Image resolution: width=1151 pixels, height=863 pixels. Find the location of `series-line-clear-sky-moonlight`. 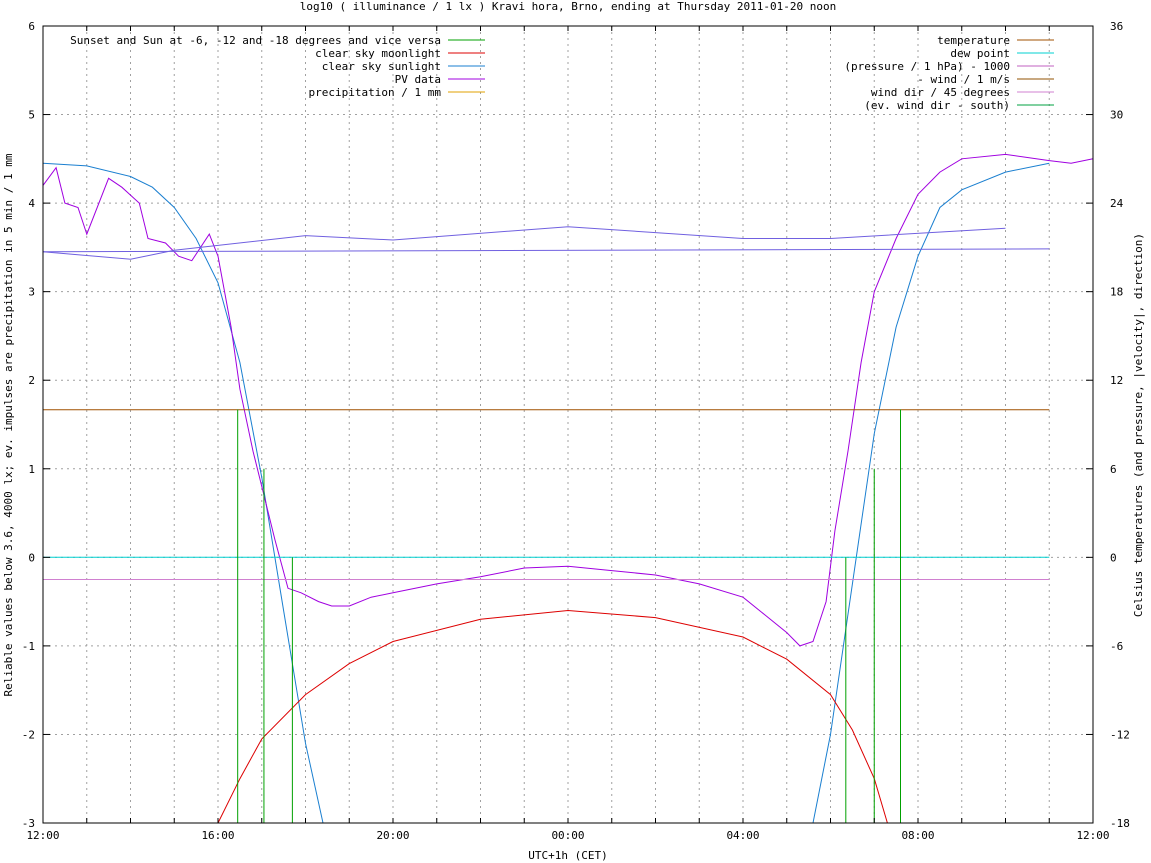

series-line-clear-sky-moonlight is located at coordinates (552, 716).